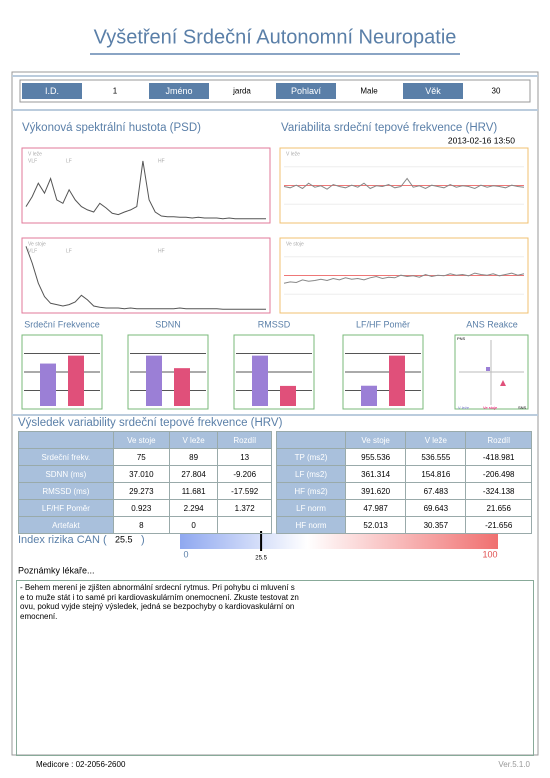 Image resolution: width=550 pixels, height=778 pixels. Describe the element at coordinates (52, 91) in the screenshot. I see `field-label: I.D.` at that location.